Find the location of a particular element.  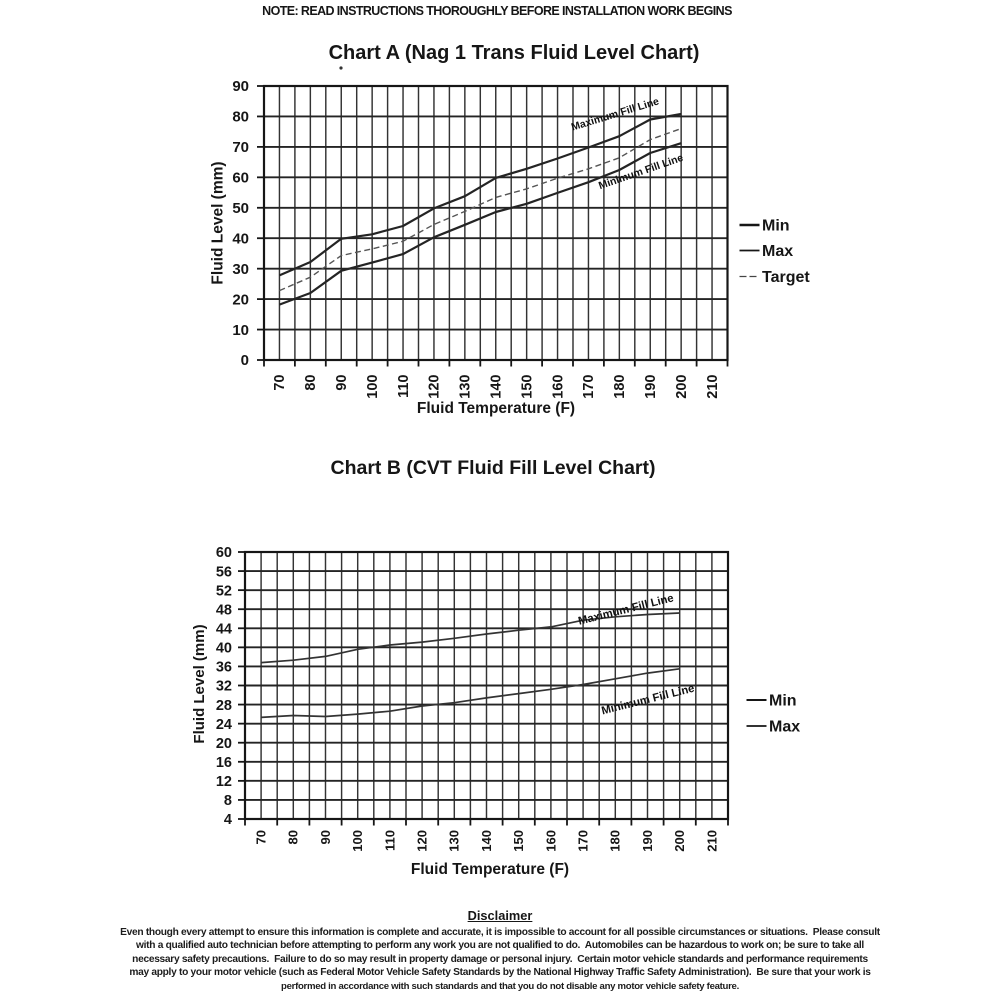

svg-text: 52 is located at coordinates (224, 591).